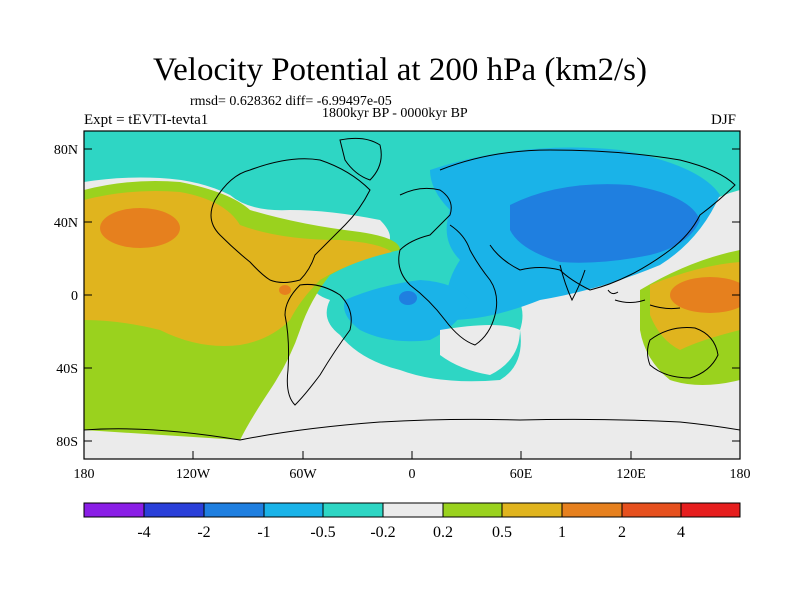 The height and width of the screenshot is (600, 800). What do you see at coordinates (382, 532) in the screenshot?
I see `colorbar-label: -0.2` at bounding box center [382, 532].